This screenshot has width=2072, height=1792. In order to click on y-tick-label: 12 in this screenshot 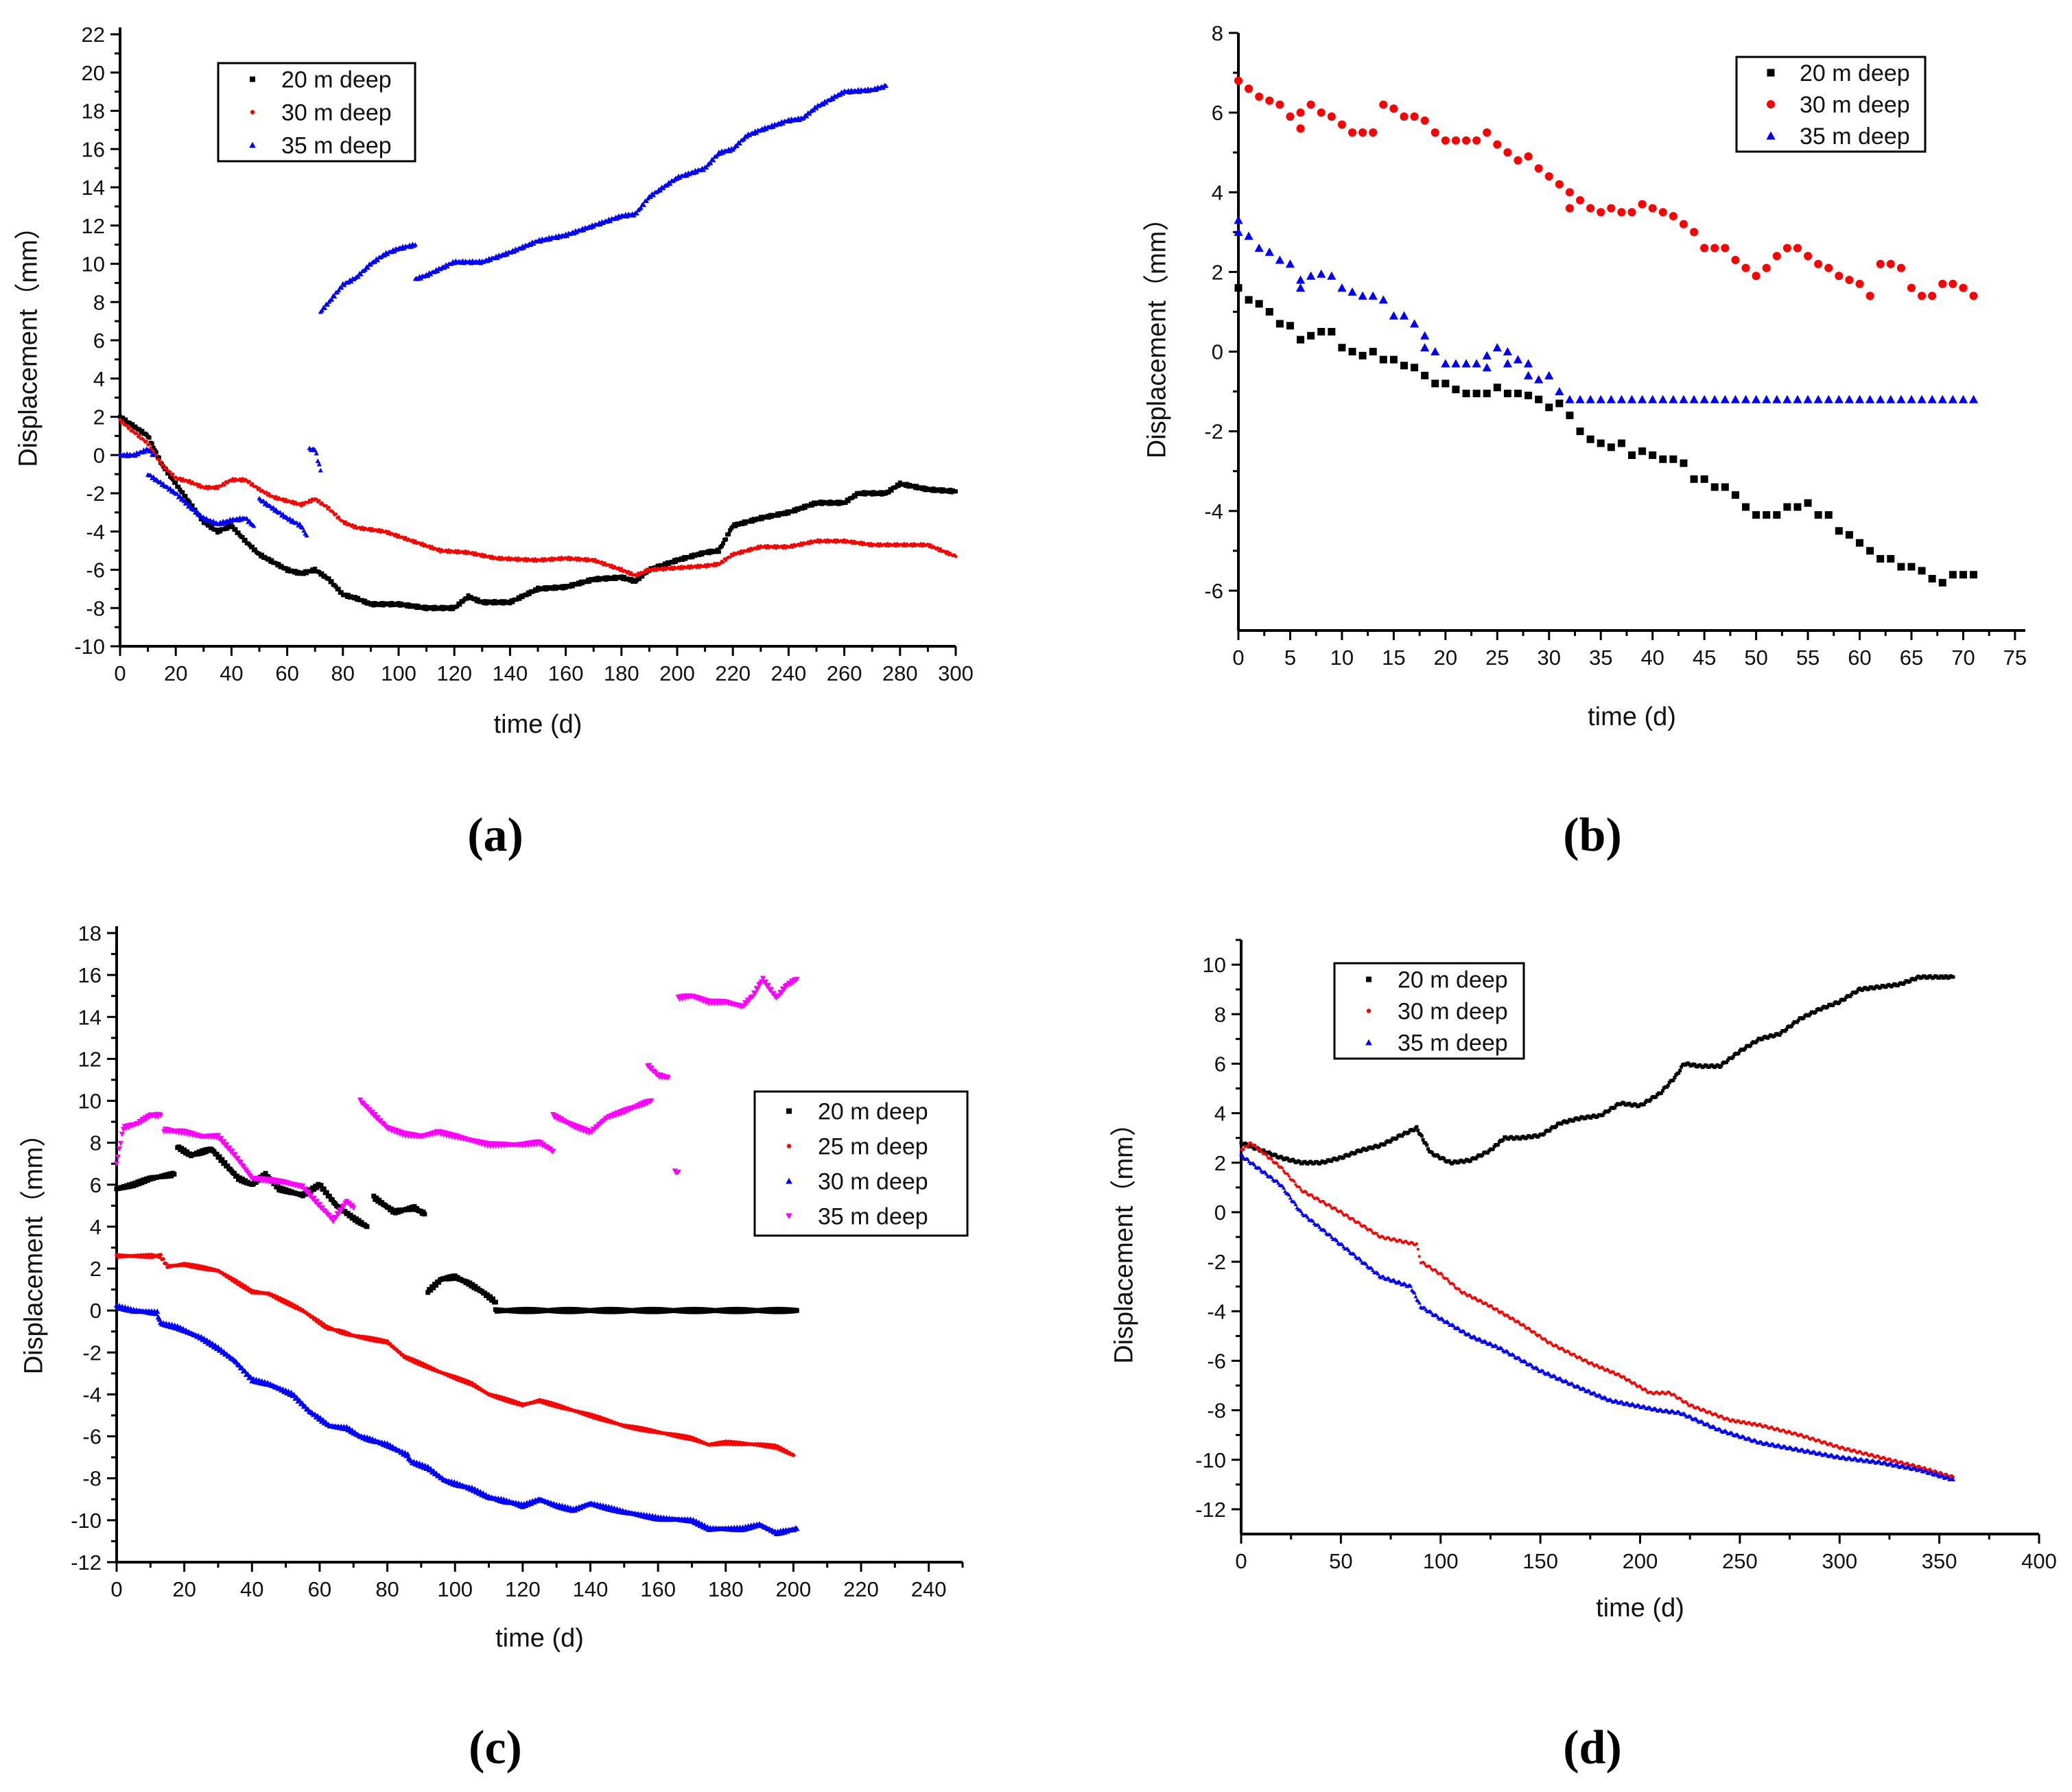, I will do `click(93, 226)`.